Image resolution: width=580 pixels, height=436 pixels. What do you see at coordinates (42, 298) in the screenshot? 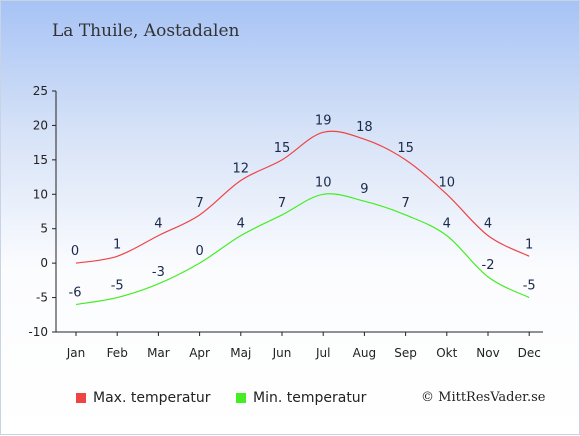
I see `y-tick-label: -5` at bounding box center [42, 298].